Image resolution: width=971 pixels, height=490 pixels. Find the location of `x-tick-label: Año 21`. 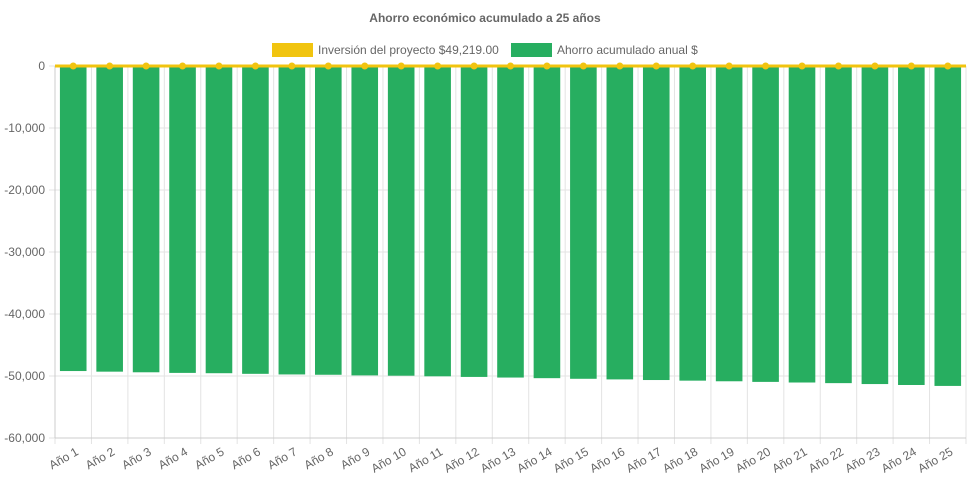

x-tick-label: Año 21 is located at coordinates (790, 459).